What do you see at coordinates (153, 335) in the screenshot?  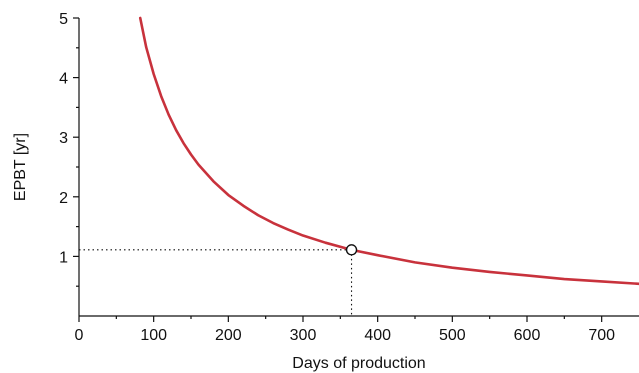 I see `x-tick-label: 100` at bounding box center [153, 335].